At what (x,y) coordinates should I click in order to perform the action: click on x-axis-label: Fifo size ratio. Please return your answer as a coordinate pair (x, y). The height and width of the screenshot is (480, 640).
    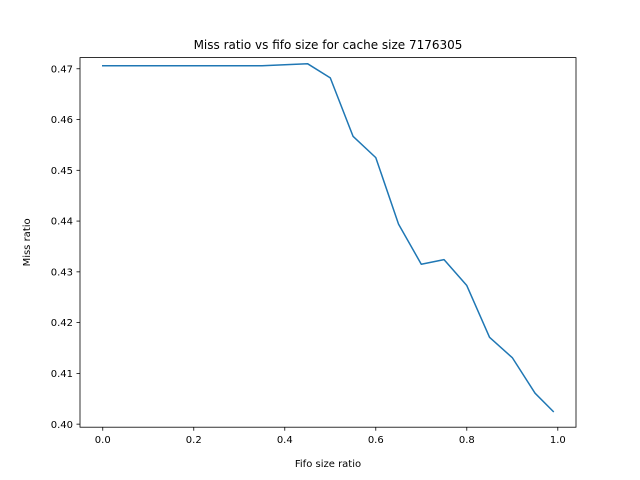
    Looking at the image, I should click on (328, 464).